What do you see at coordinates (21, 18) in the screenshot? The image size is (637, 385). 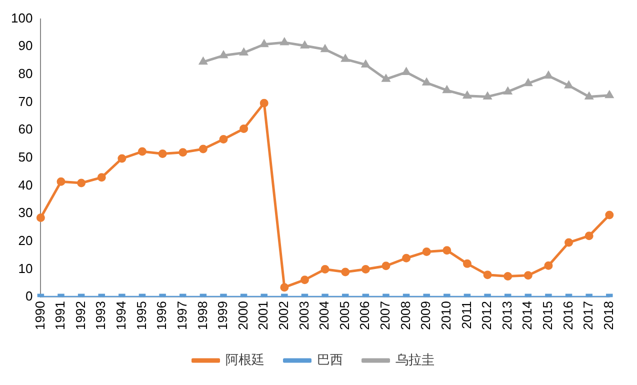 I see `y-tick-label: 100` at bounding box center [21, 18].